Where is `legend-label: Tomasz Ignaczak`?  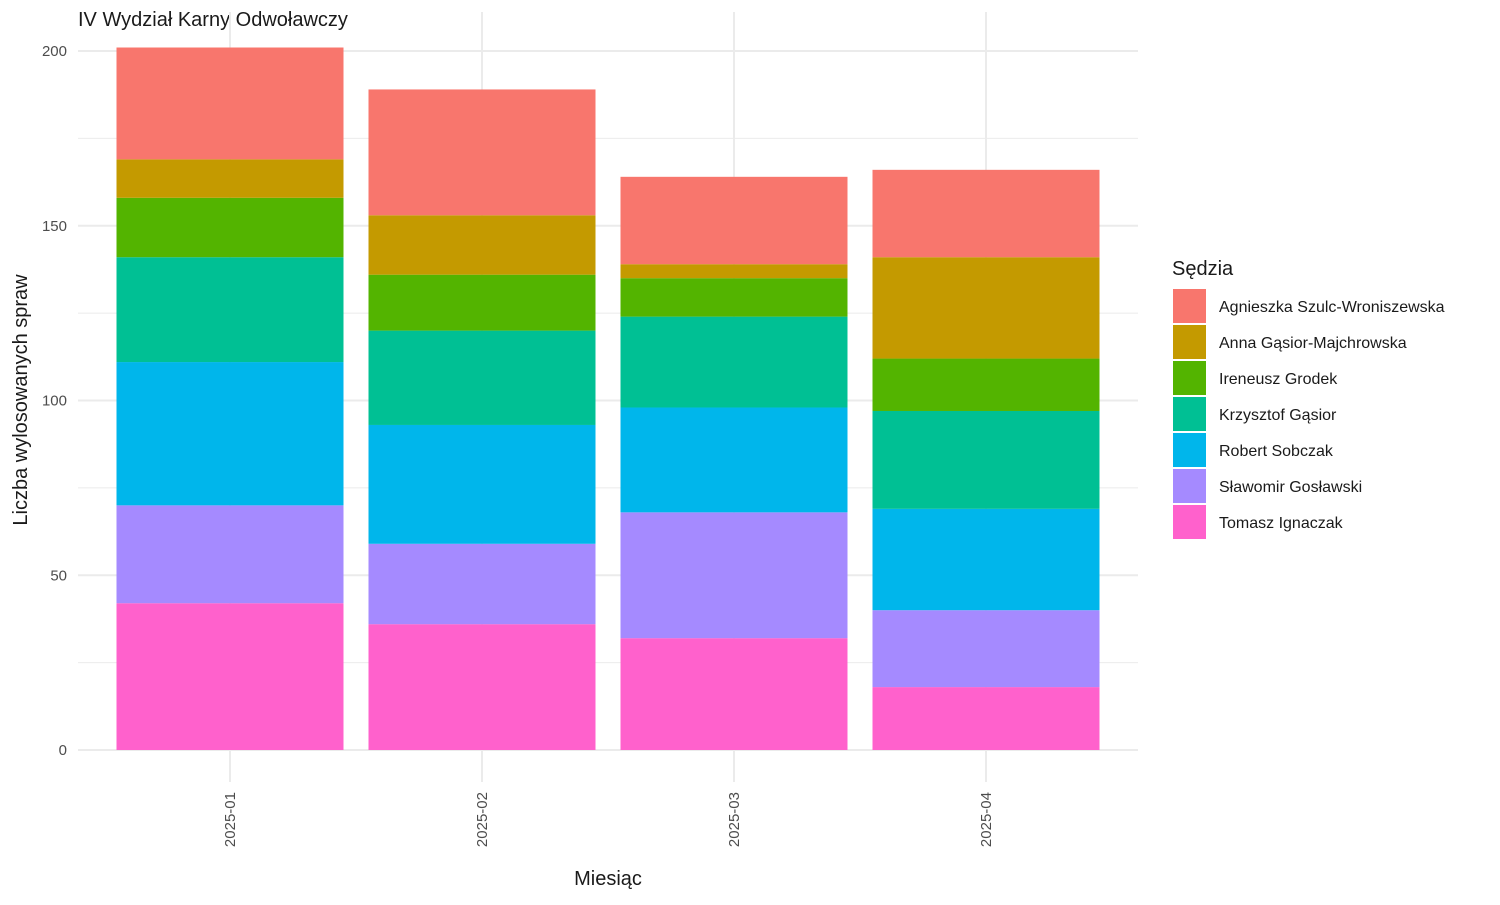
legend-label: Tomasz Ignaczak is located at coordinates (1281, 523).